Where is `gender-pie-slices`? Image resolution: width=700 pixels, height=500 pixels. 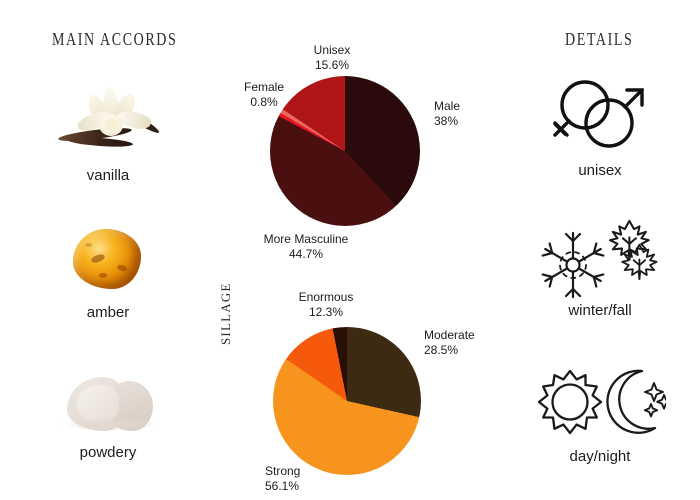 gender-pie-slices is located at coordinates (345, 151).